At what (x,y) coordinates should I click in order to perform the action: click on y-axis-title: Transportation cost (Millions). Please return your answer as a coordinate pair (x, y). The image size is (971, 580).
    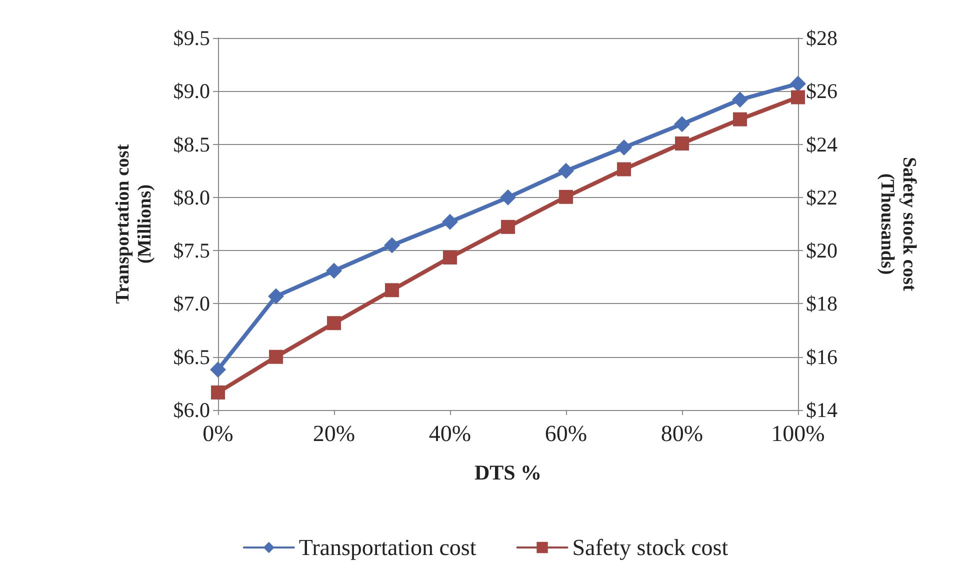
    Looking at the image, I should click on (134, 224).